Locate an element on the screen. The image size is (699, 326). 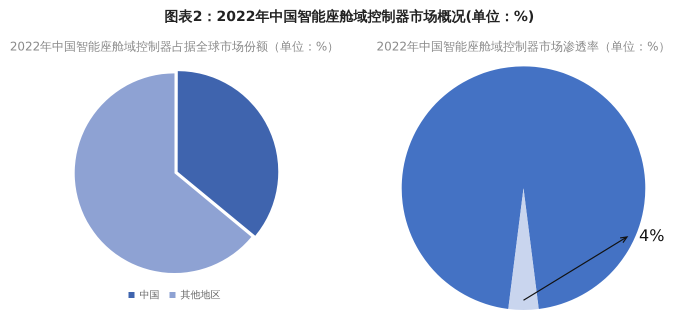
legend-label: 中国 is located at coordinates (150, 294).